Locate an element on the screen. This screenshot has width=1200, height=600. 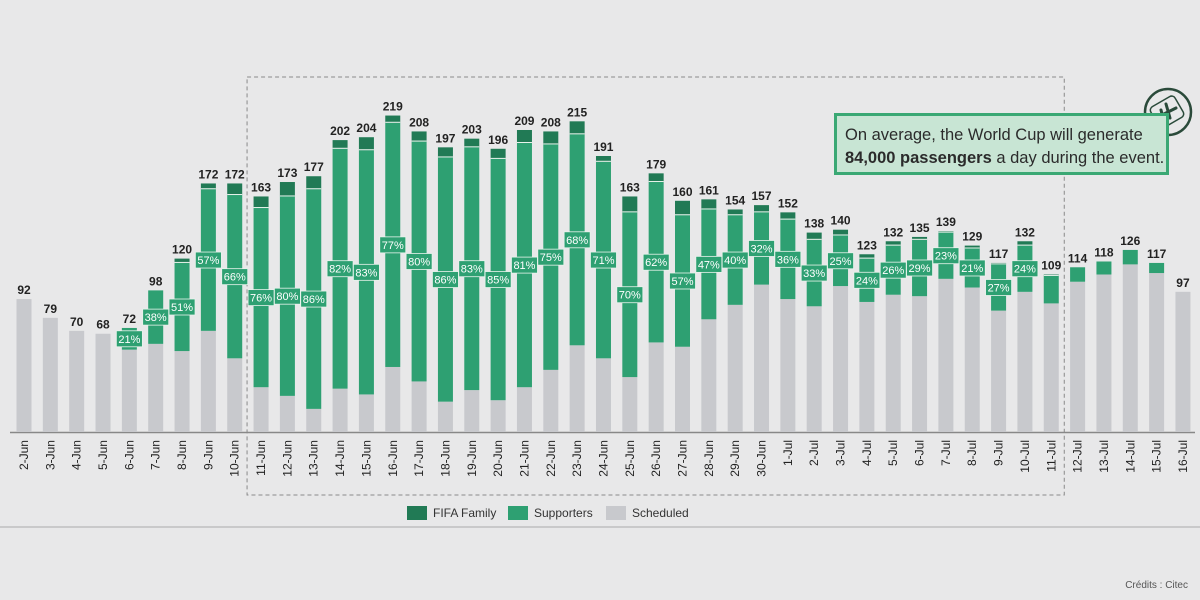
share-label-24-Jun: 71% is located at coordinates (603, 261).